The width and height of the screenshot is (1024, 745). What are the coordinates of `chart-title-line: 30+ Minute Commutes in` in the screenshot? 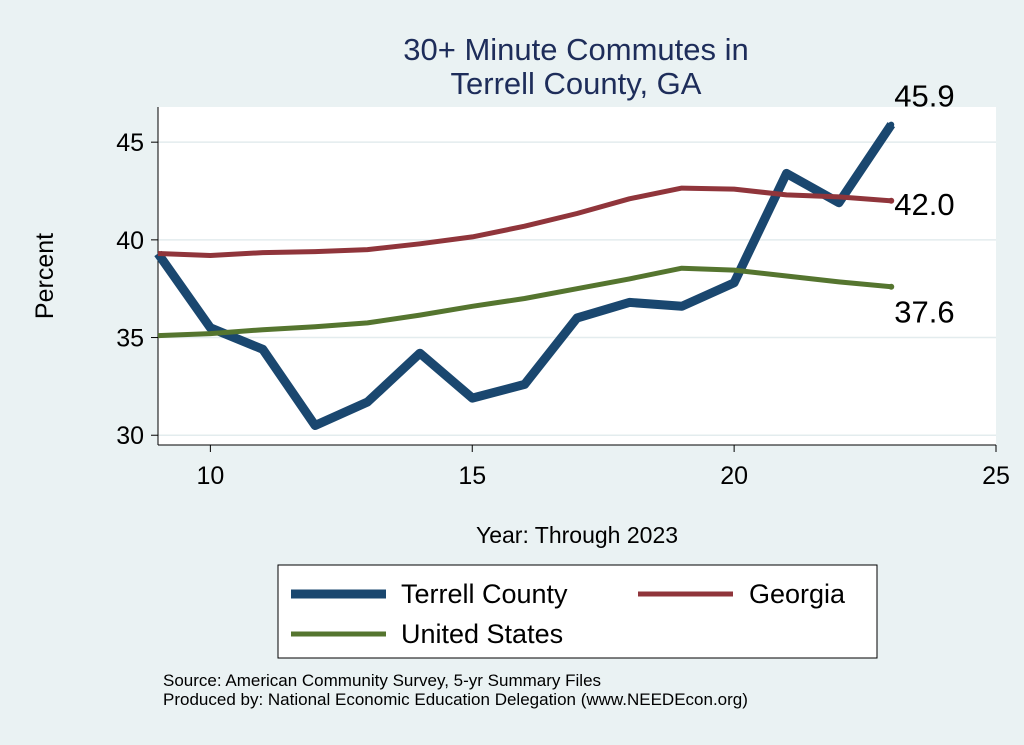 It's located at (575, 49).